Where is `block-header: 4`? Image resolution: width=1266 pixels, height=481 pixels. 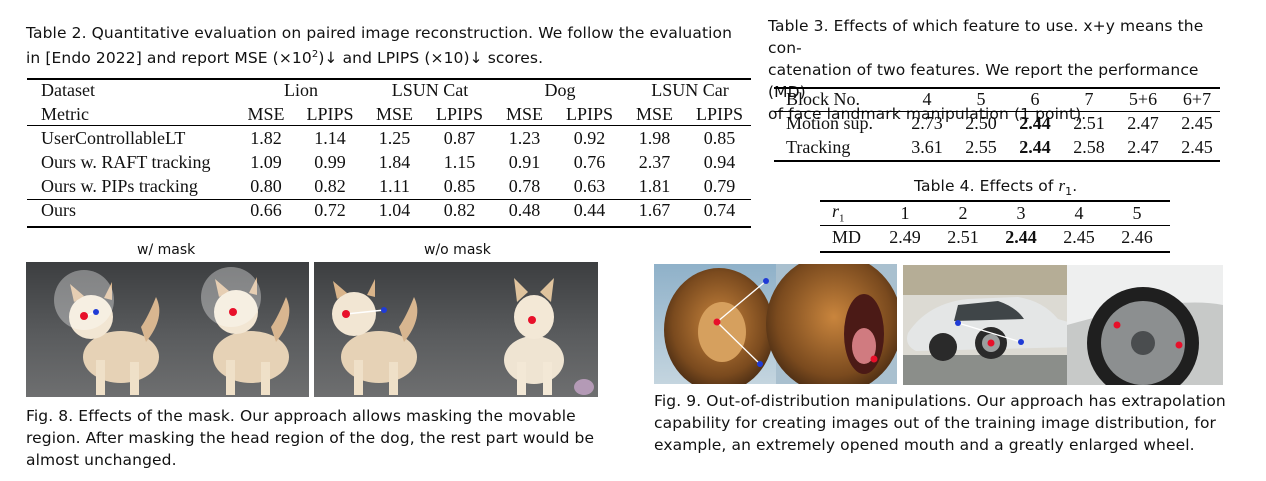 block-header: 4 is located at coordinates (927, 98).